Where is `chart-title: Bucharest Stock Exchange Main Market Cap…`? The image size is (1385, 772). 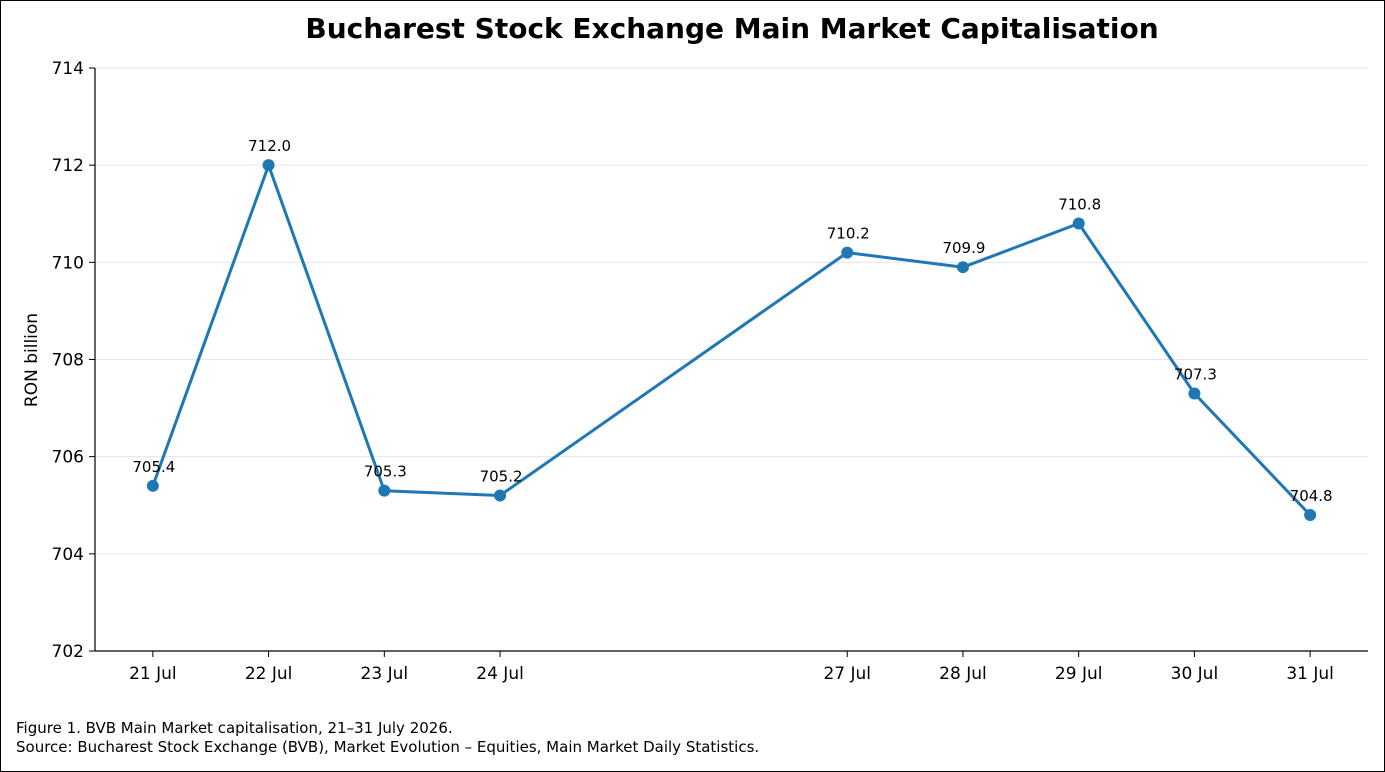 chart-title: Bucharest Stock Exchange Main Market Cap… is located at coordinates (731, 28).